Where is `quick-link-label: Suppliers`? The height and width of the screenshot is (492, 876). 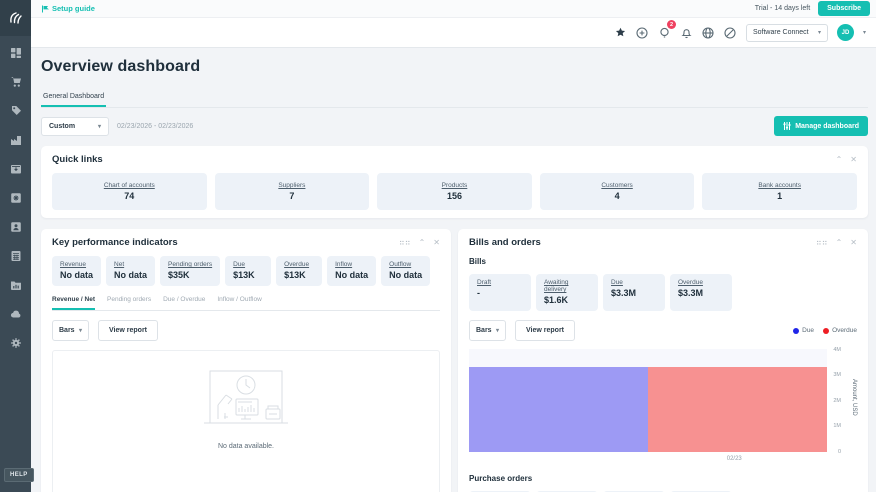 quick-link-label: Suppliers is located at coordinates (292, 185).